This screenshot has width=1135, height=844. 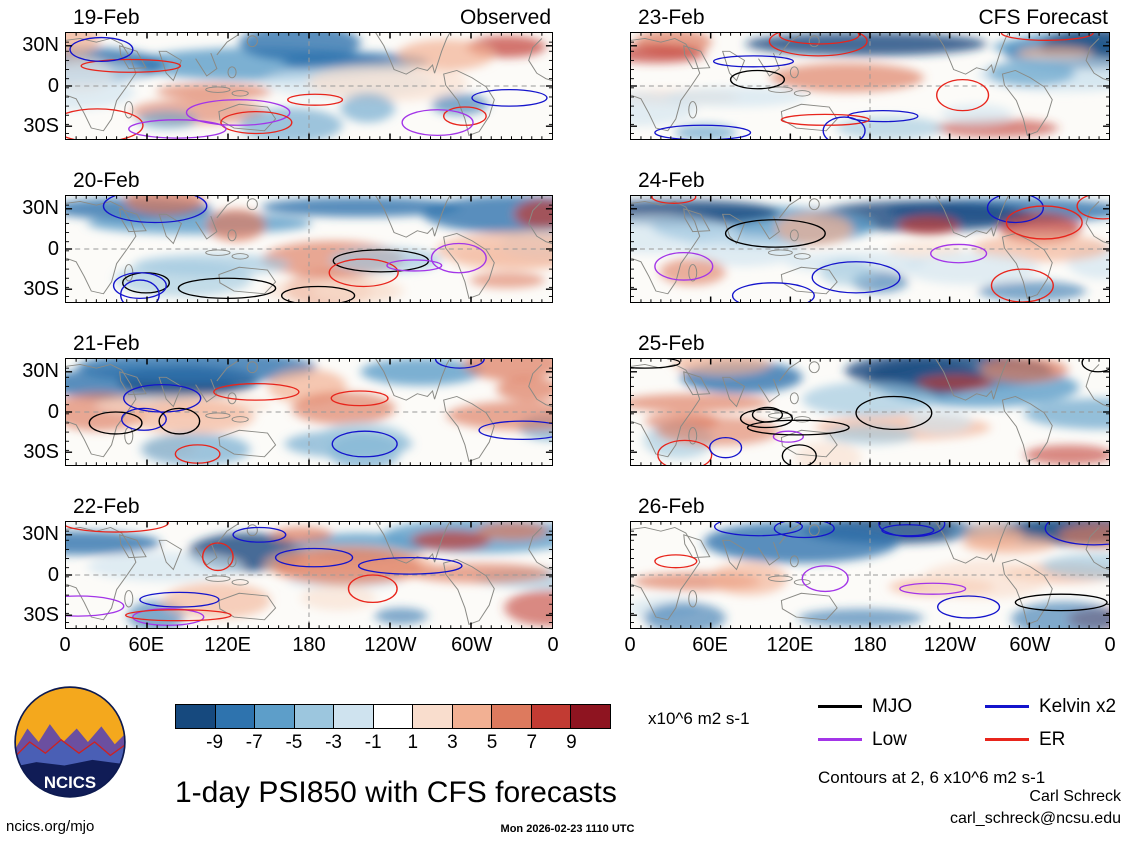 What do you see at coordinates (106, 17) in the screenshot?
I see `panel-date: 19-Feb` at bounding box center [106, 17].